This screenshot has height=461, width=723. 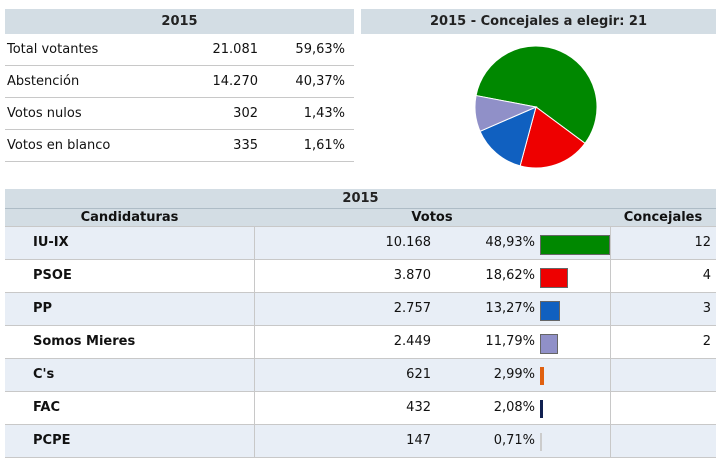 What do you see at coordinates (130, 375) in the screenshot?
I see `candidate-name: C's` at bounding box center [130, 375].